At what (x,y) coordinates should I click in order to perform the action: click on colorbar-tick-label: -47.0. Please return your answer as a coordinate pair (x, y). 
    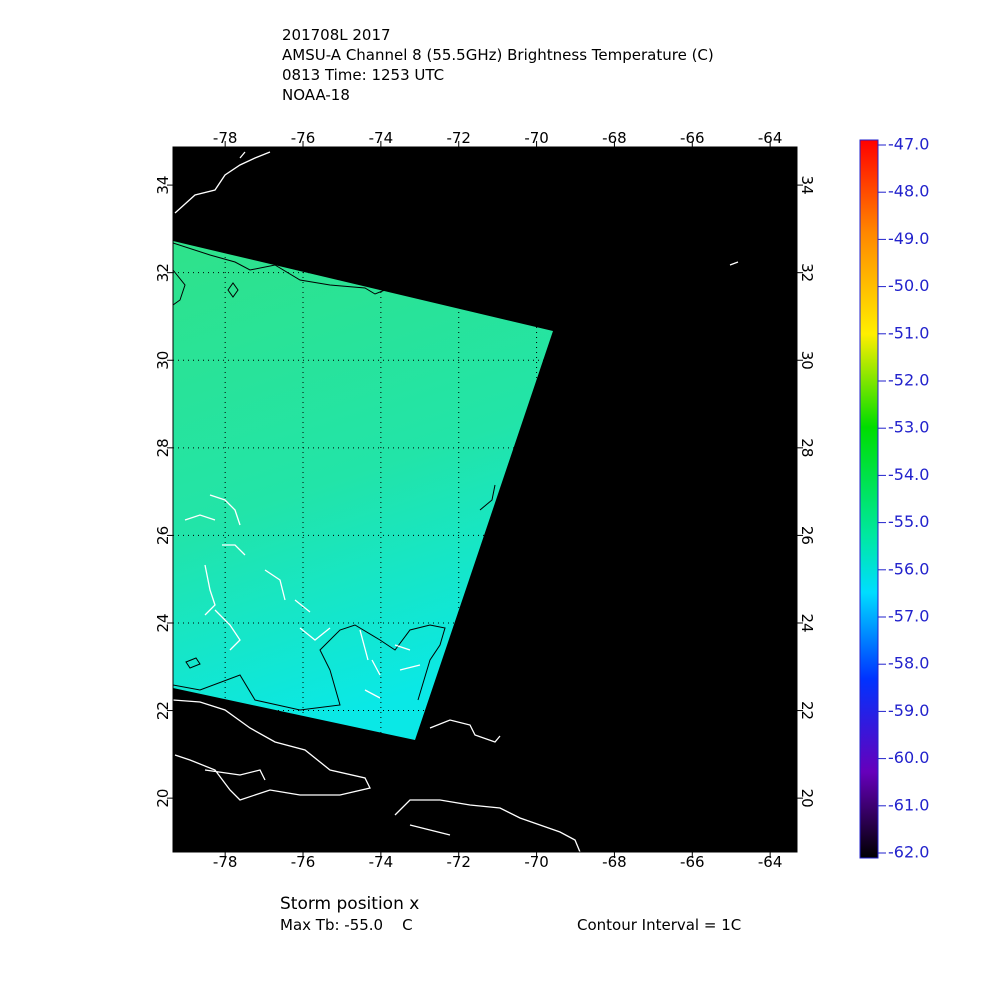
    Looking at the image, I should click on (908, 144).